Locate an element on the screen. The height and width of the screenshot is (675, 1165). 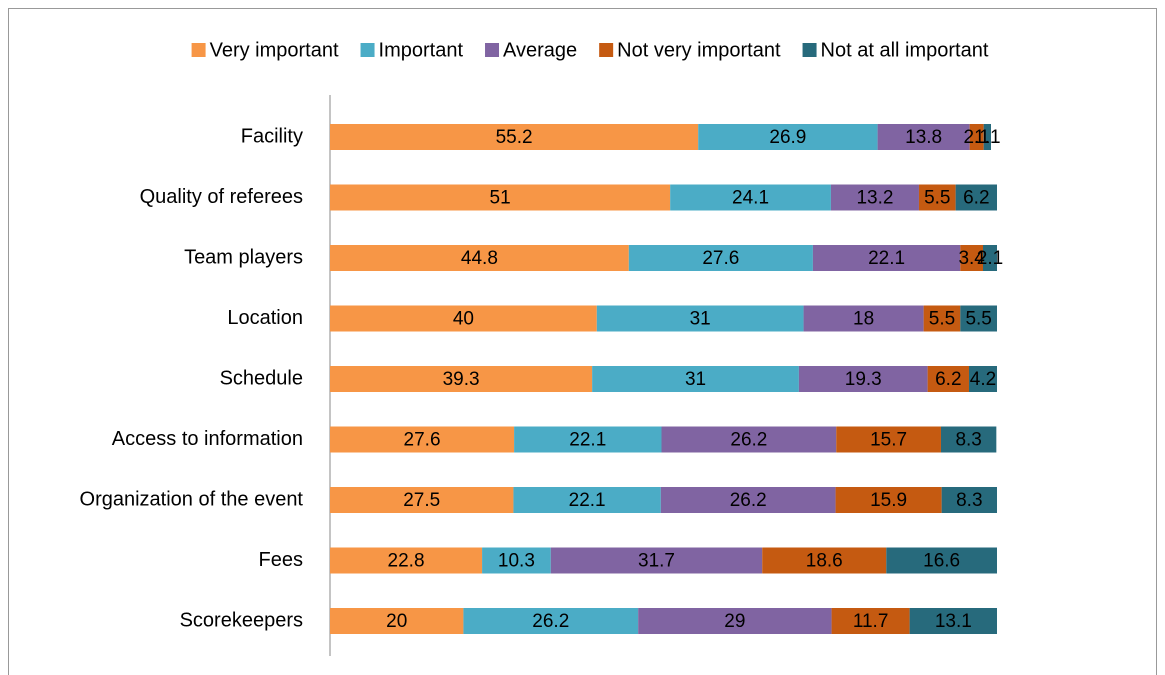
data-label: 24.1 is located at coordinates (750, 198).